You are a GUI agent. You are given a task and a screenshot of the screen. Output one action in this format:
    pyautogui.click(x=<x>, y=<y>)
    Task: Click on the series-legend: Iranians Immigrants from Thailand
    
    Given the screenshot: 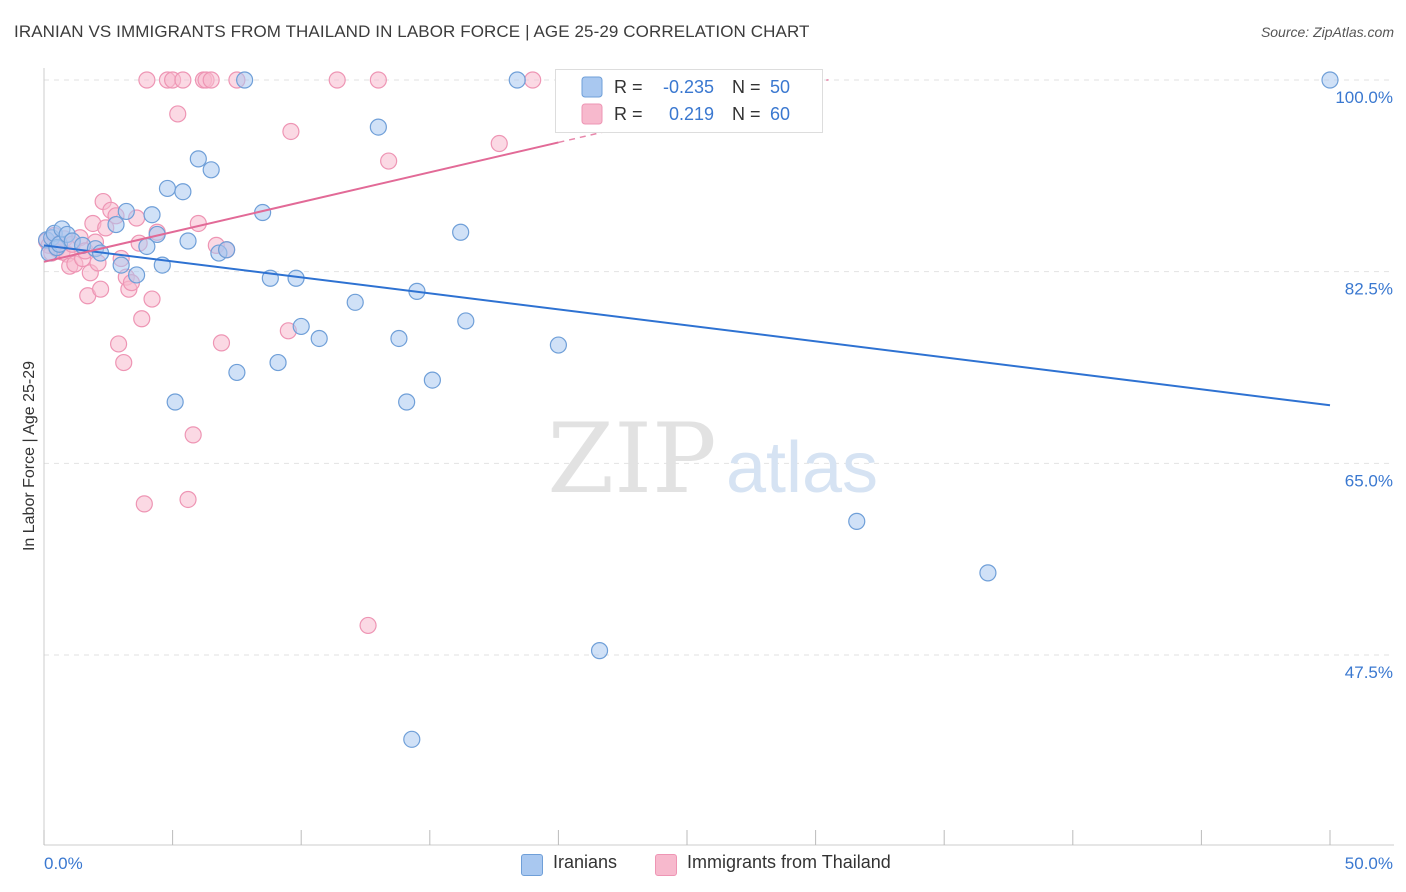 What is the action you would take?
    pyautogui.click(x=703, y=865)
    